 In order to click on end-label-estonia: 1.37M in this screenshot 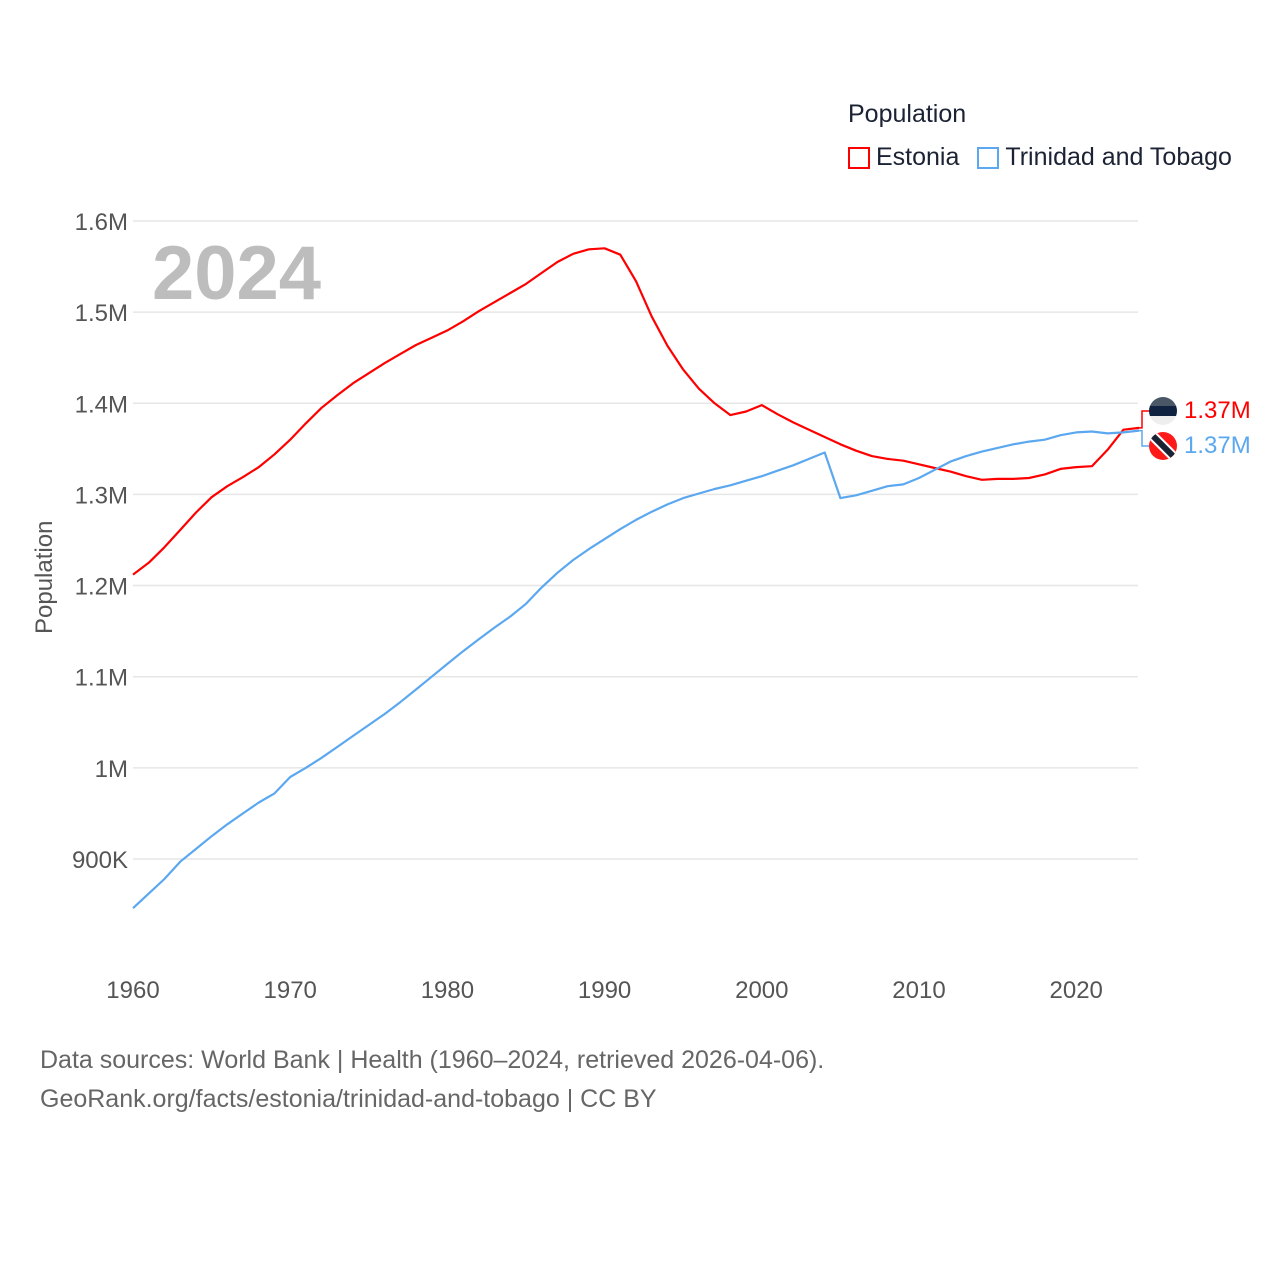, I will do `click(1217, 410)`.